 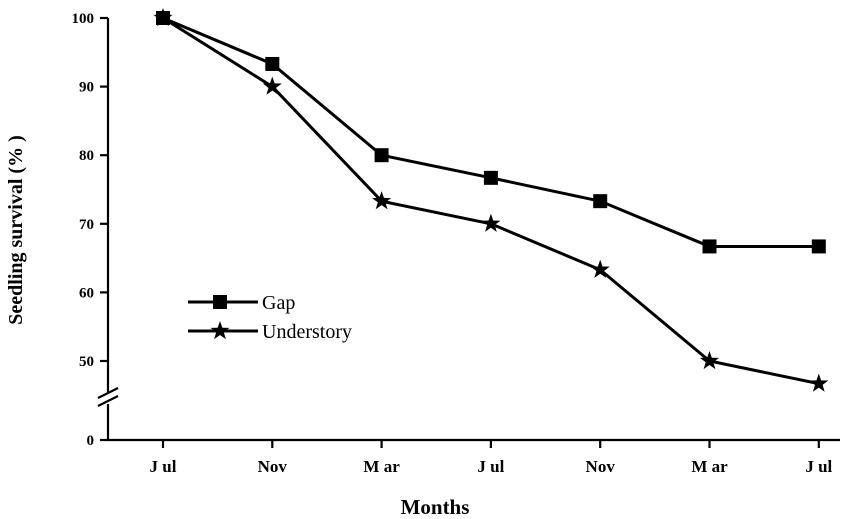 What do you see at coordinates (435, 507) in the screenshot?
I see `x-axis-title: Months` at bounding box center [435, 507].